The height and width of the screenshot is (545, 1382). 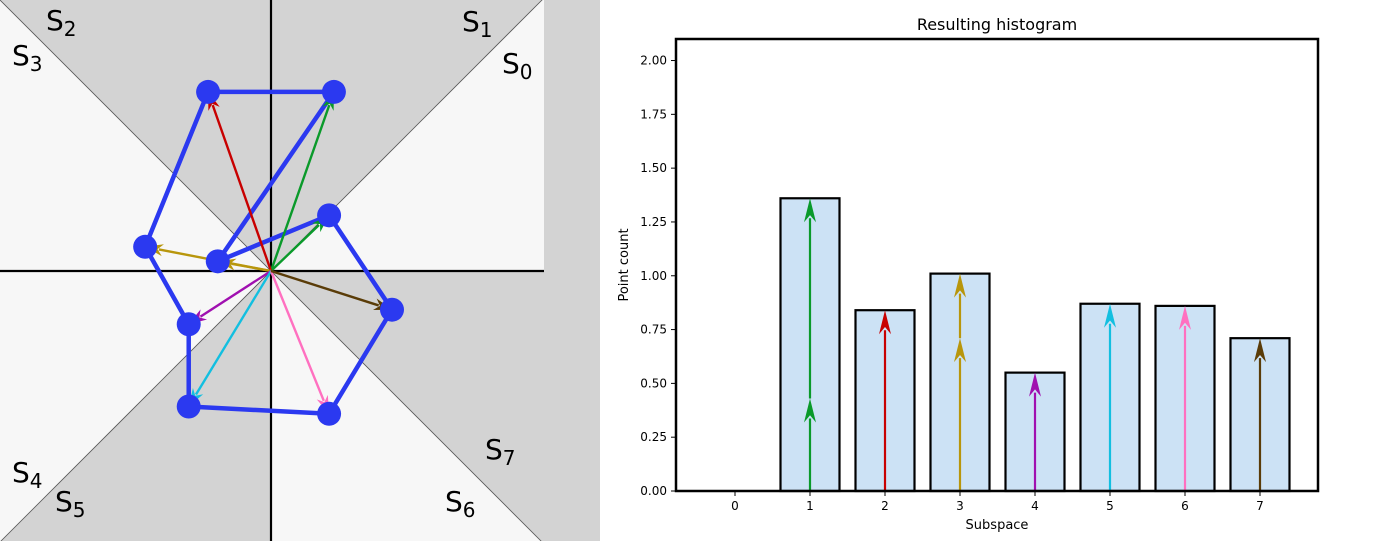 What do you see at coordinates (27, 57) in the screenshot?
I see `sector-label-s3: S3` at bounding box center [27, 57].